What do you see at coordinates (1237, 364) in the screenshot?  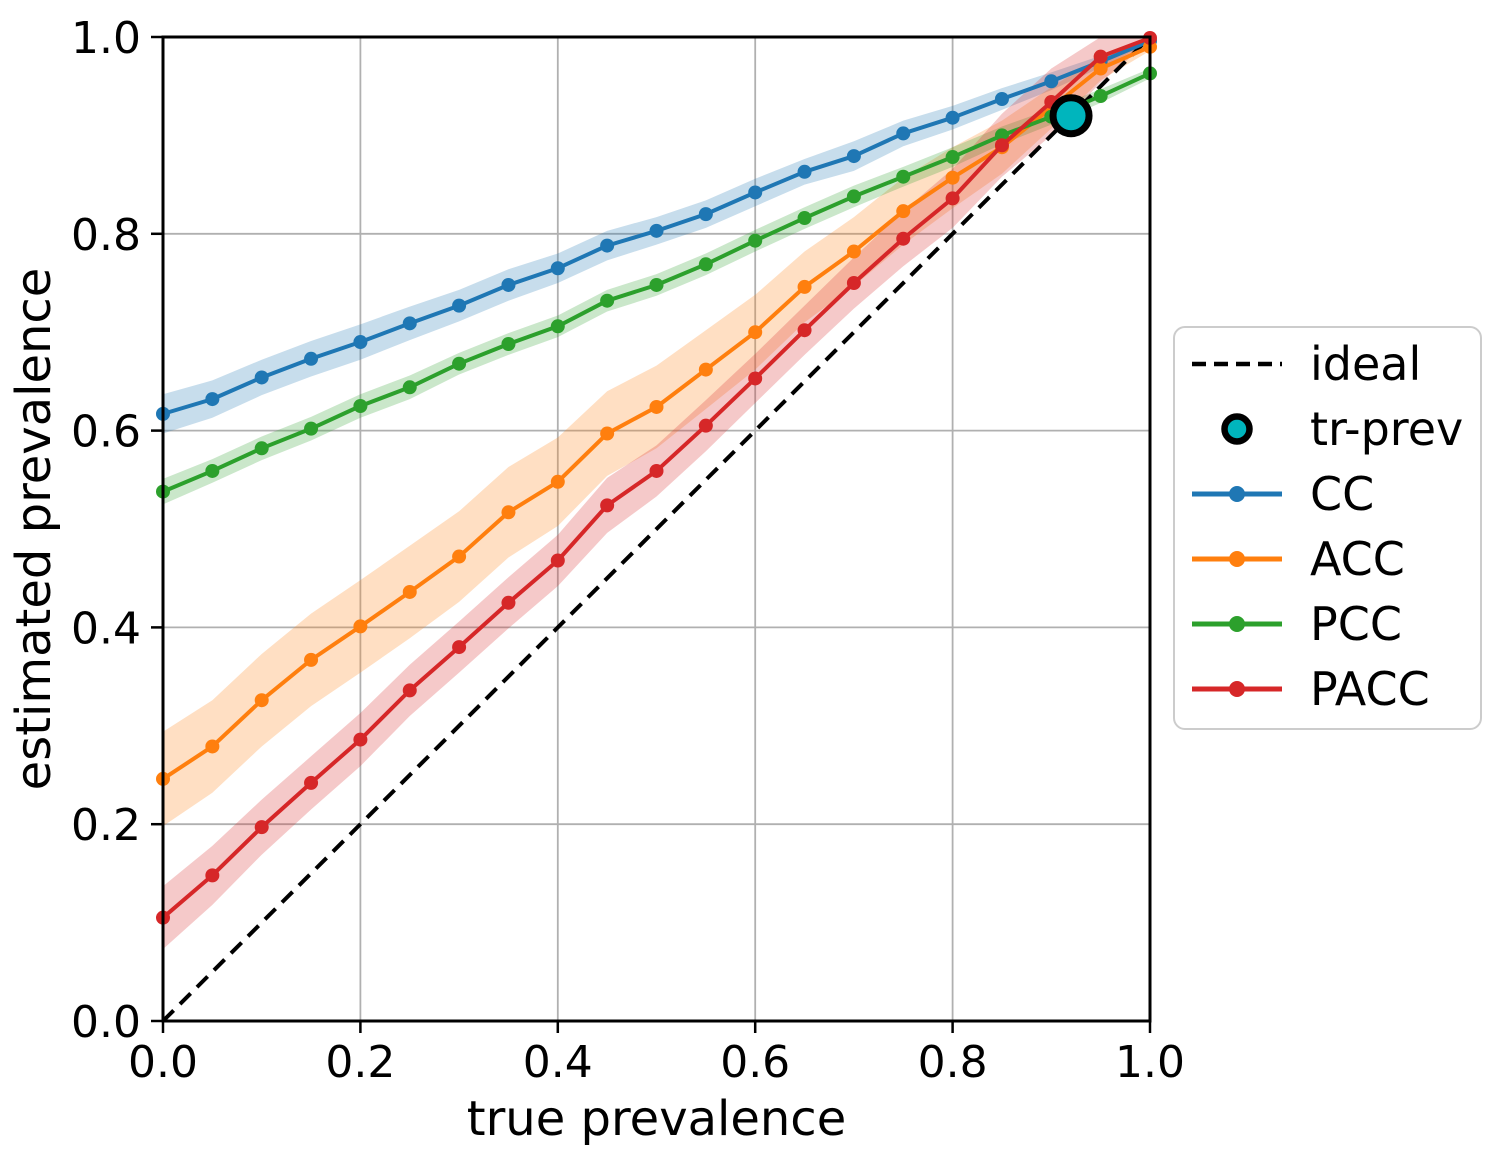 I see `legend-marker-ideal` at bounding box center [1237, 364].